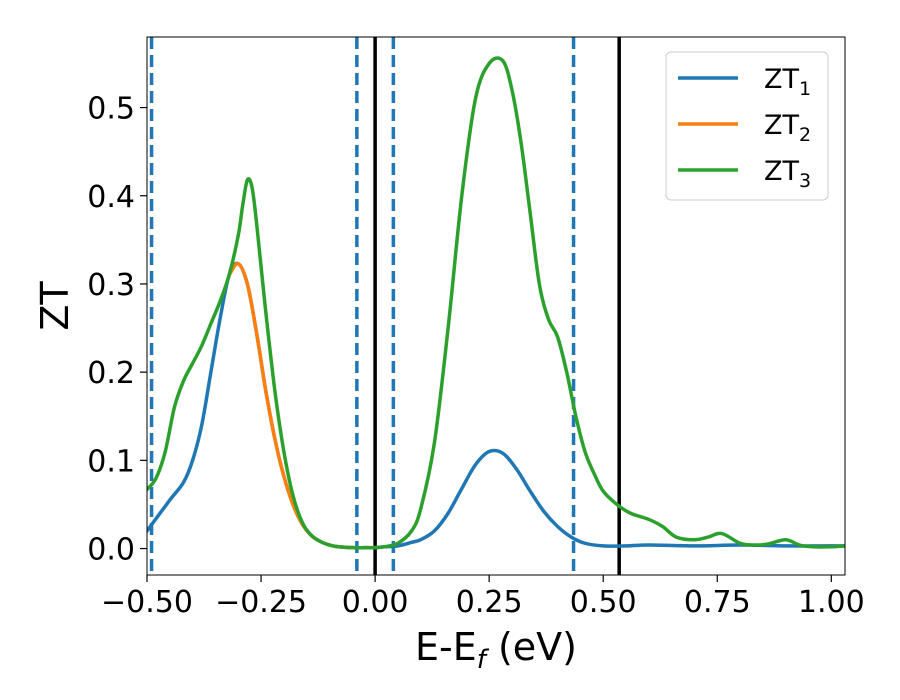 The width and height of the screenshot is (900, 700). I want to click on x-tick-label: 0.25, so click(489, 602).